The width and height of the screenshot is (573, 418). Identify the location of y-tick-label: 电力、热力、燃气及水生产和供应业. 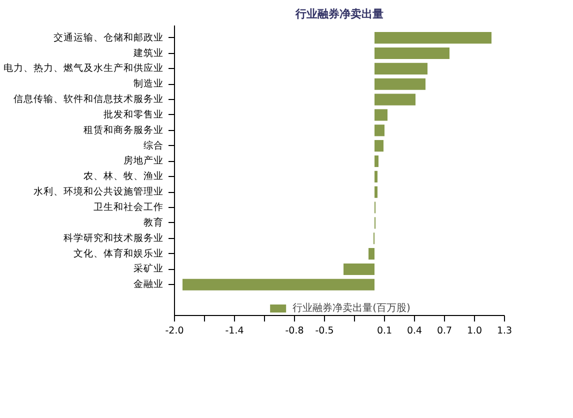
(84, 68).